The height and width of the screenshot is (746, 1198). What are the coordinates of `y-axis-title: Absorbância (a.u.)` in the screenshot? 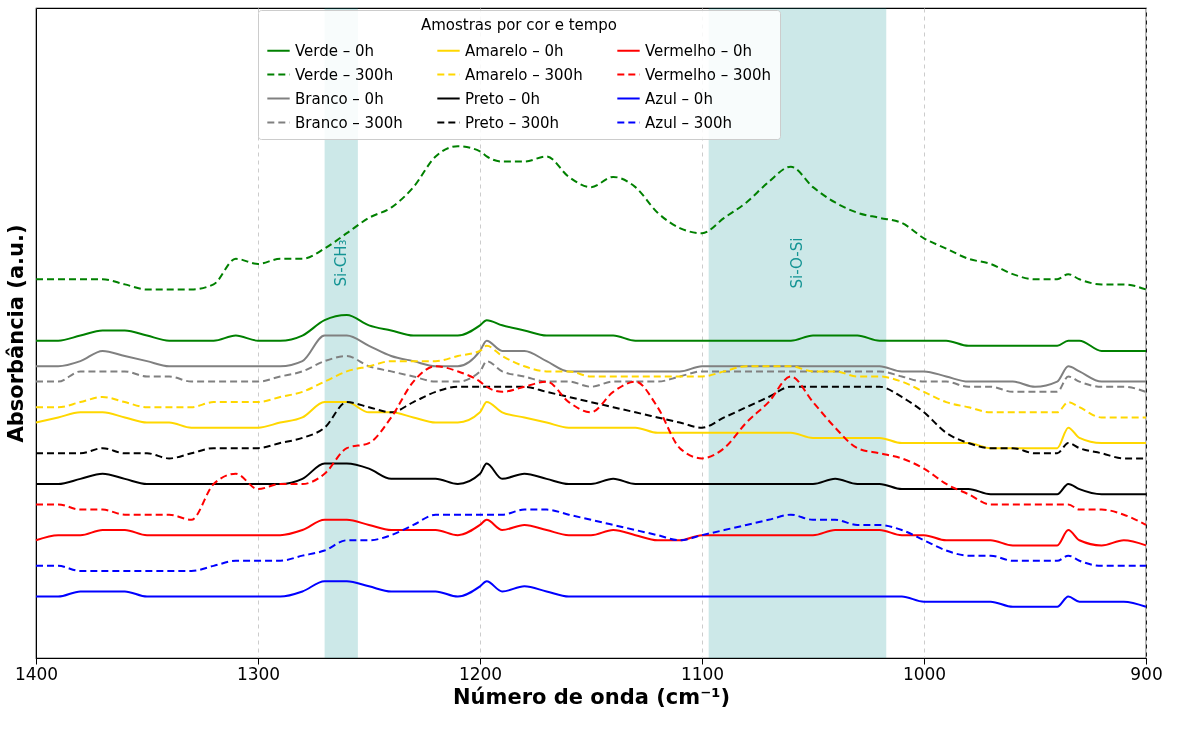 It's located at (15, 333).